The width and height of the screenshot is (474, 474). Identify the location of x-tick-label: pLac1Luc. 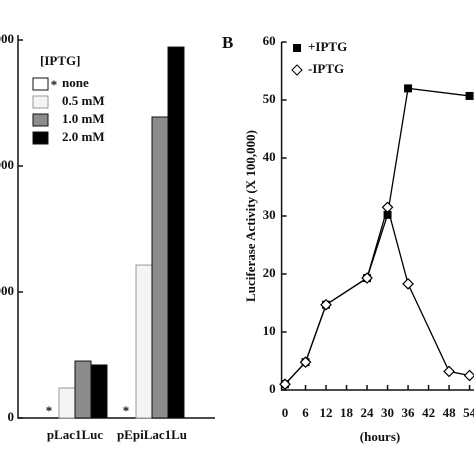
(75, 434).